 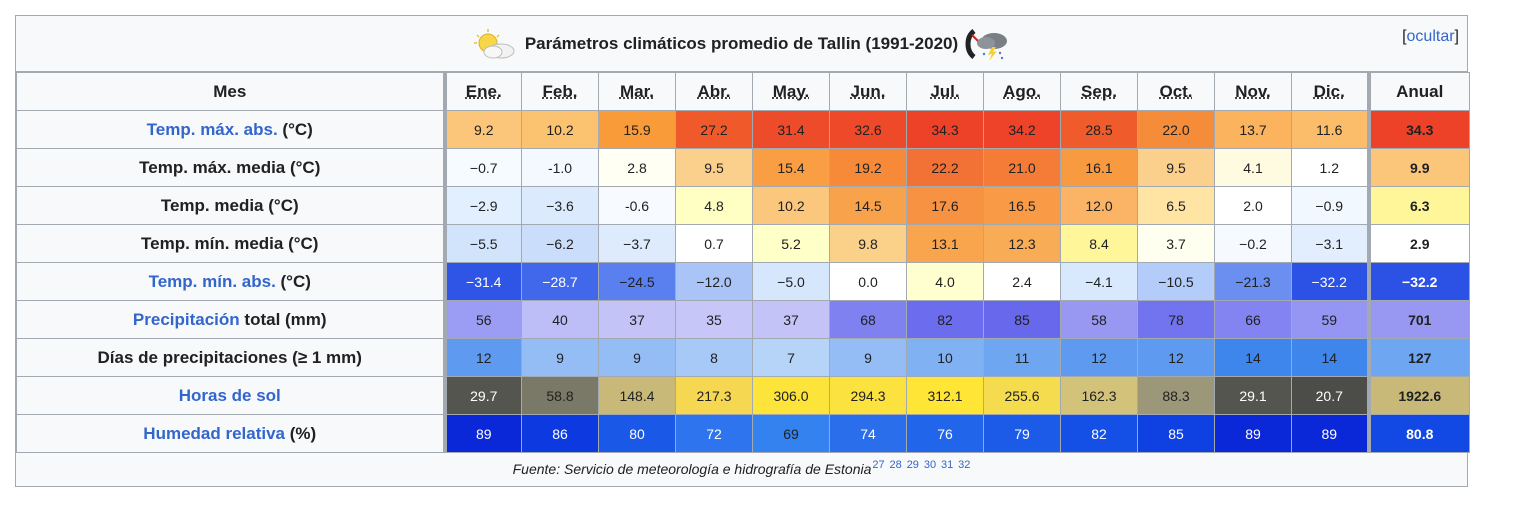 What do you see at coordinates (1253, 243) in the screenshot?
I see `data-cell: −0.2` at bounding box center [1253, 243].